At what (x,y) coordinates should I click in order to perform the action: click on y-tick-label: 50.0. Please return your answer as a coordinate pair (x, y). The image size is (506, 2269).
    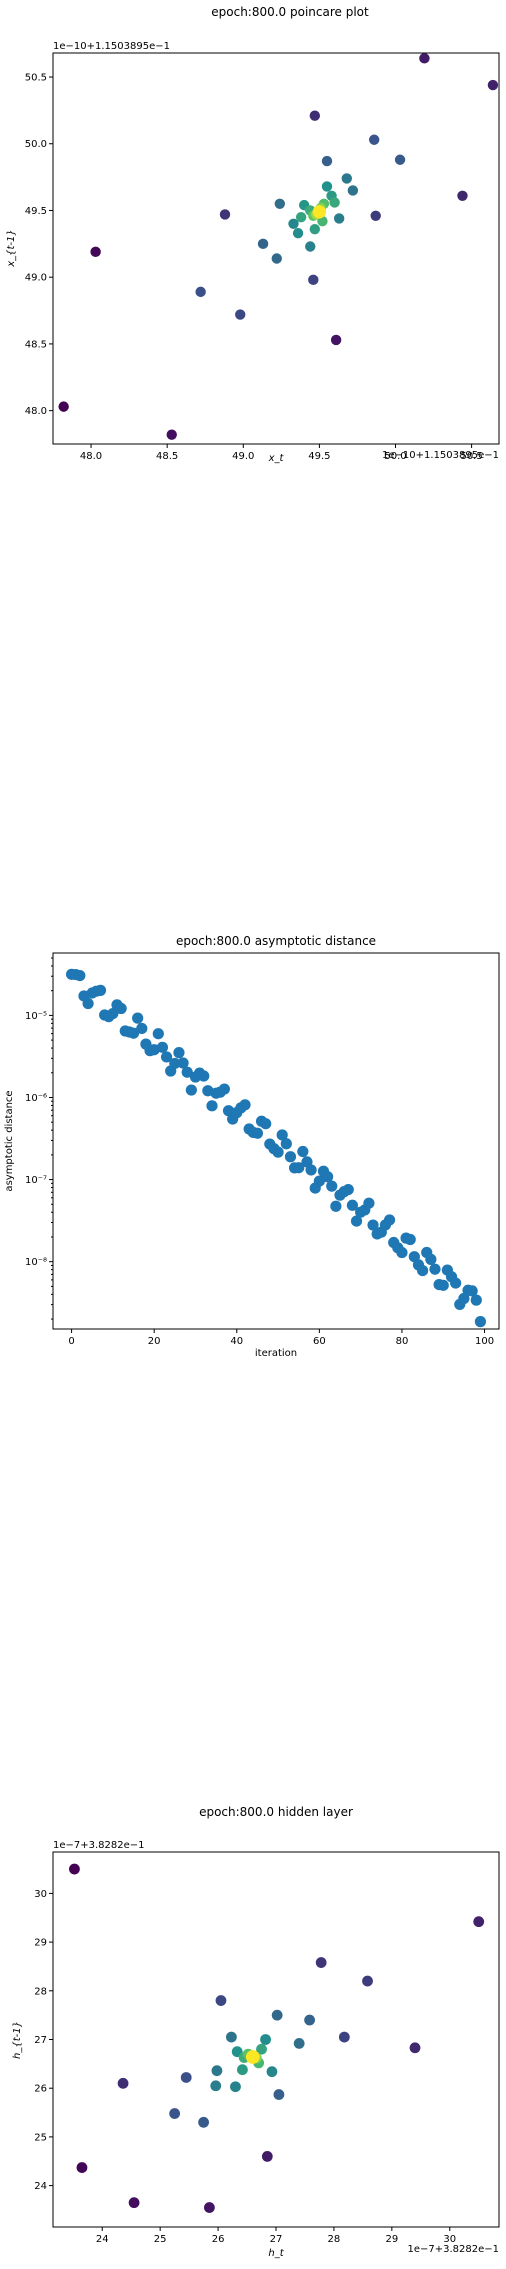
    Looking at the image, I should click on (36, 144).